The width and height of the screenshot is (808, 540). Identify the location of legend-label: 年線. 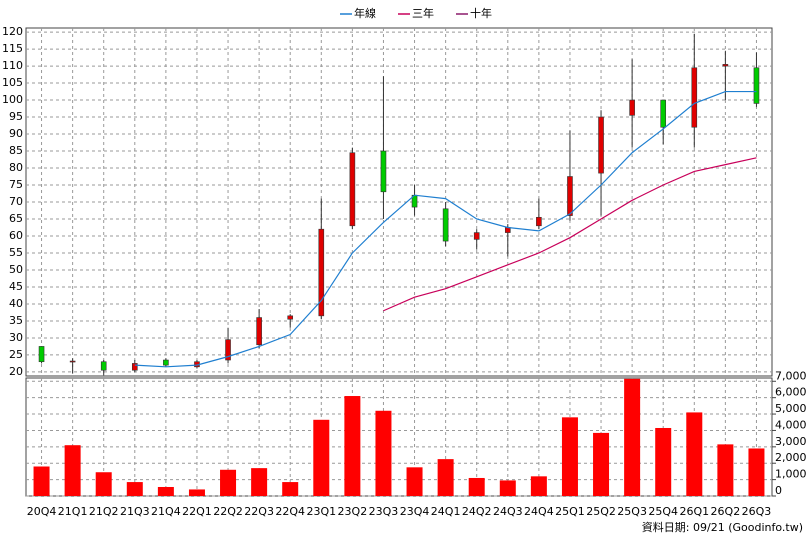
(365, 13).